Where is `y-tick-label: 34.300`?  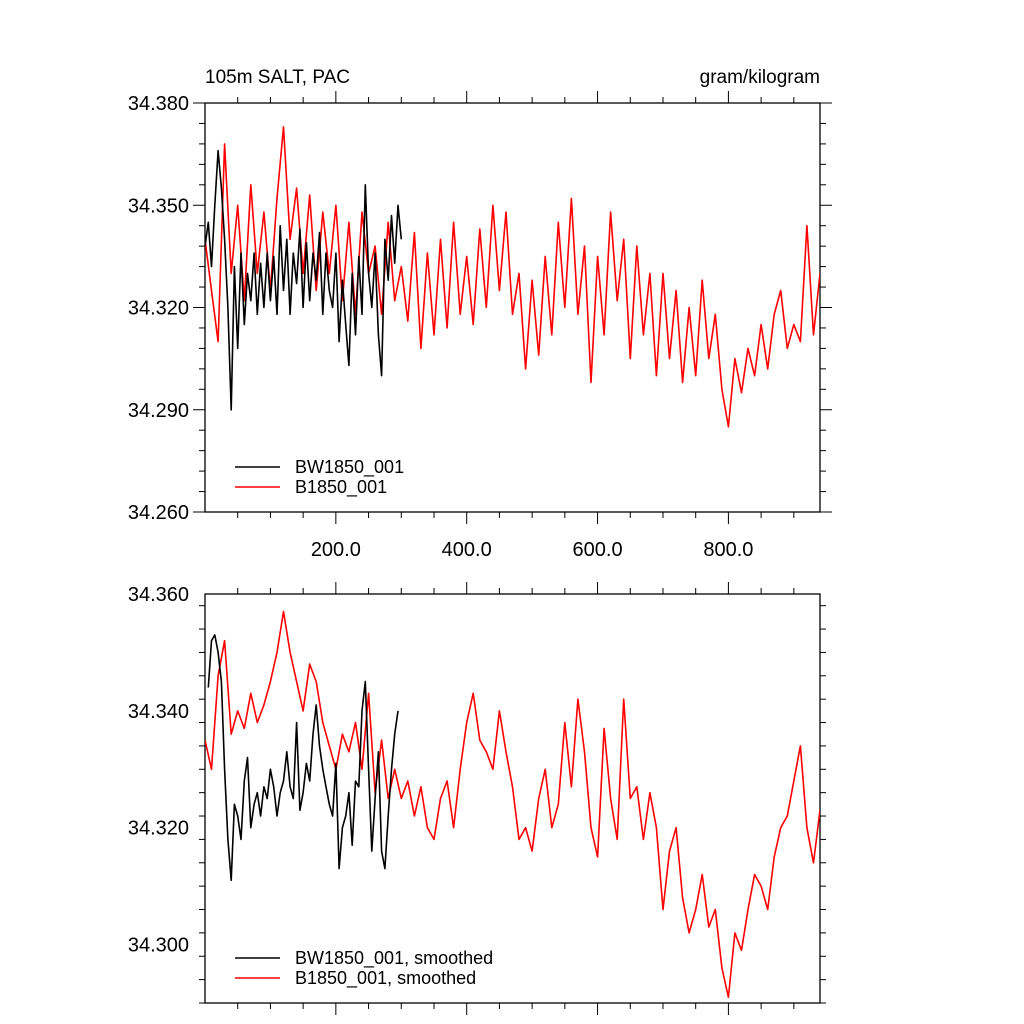
y-tick-label: 34.300 is located at coordinates (158, 946).